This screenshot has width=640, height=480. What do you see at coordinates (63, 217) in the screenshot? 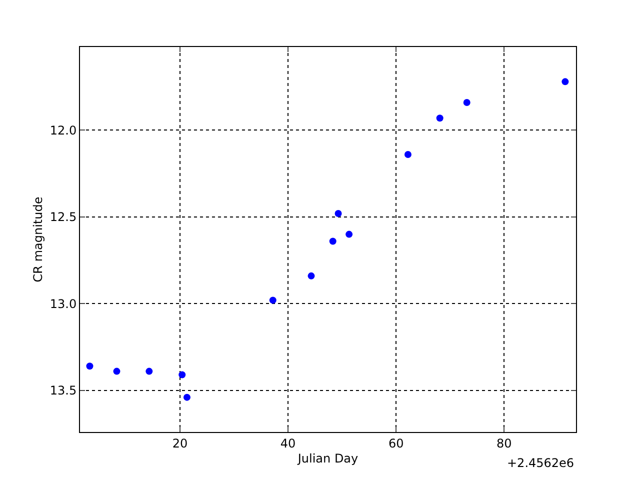
I see `y-tick-label: 12.5` at bounding box center [63, 217].